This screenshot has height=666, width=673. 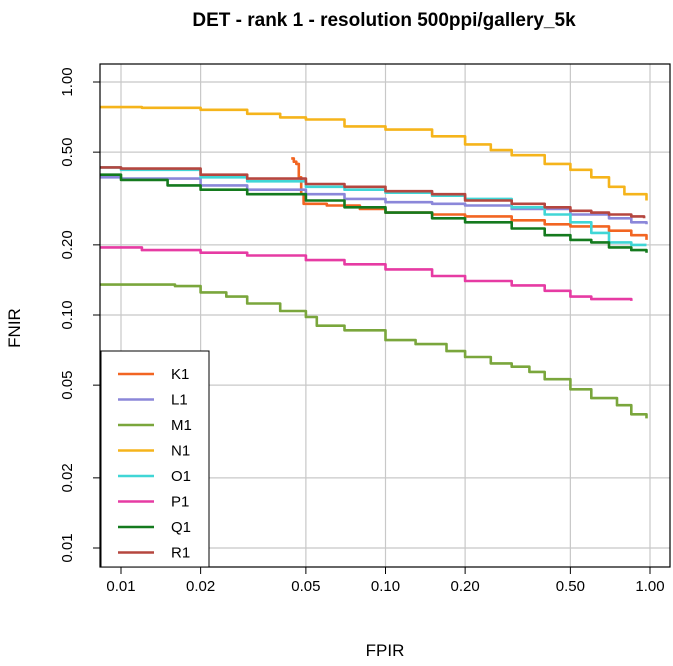 What do you see at coordinates (181, 425) in the screenshot?
I see `legend-label-m1: M1` at bounding box center [181, 425].